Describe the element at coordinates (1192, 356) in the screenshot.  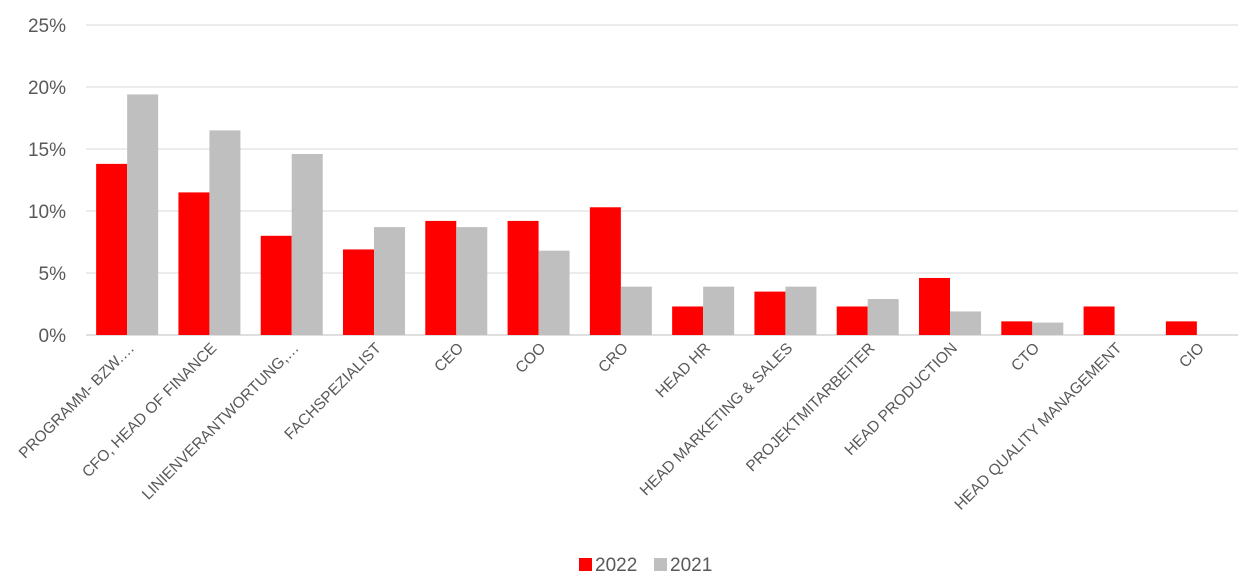
I see `x-category-label: CIO` at that location.